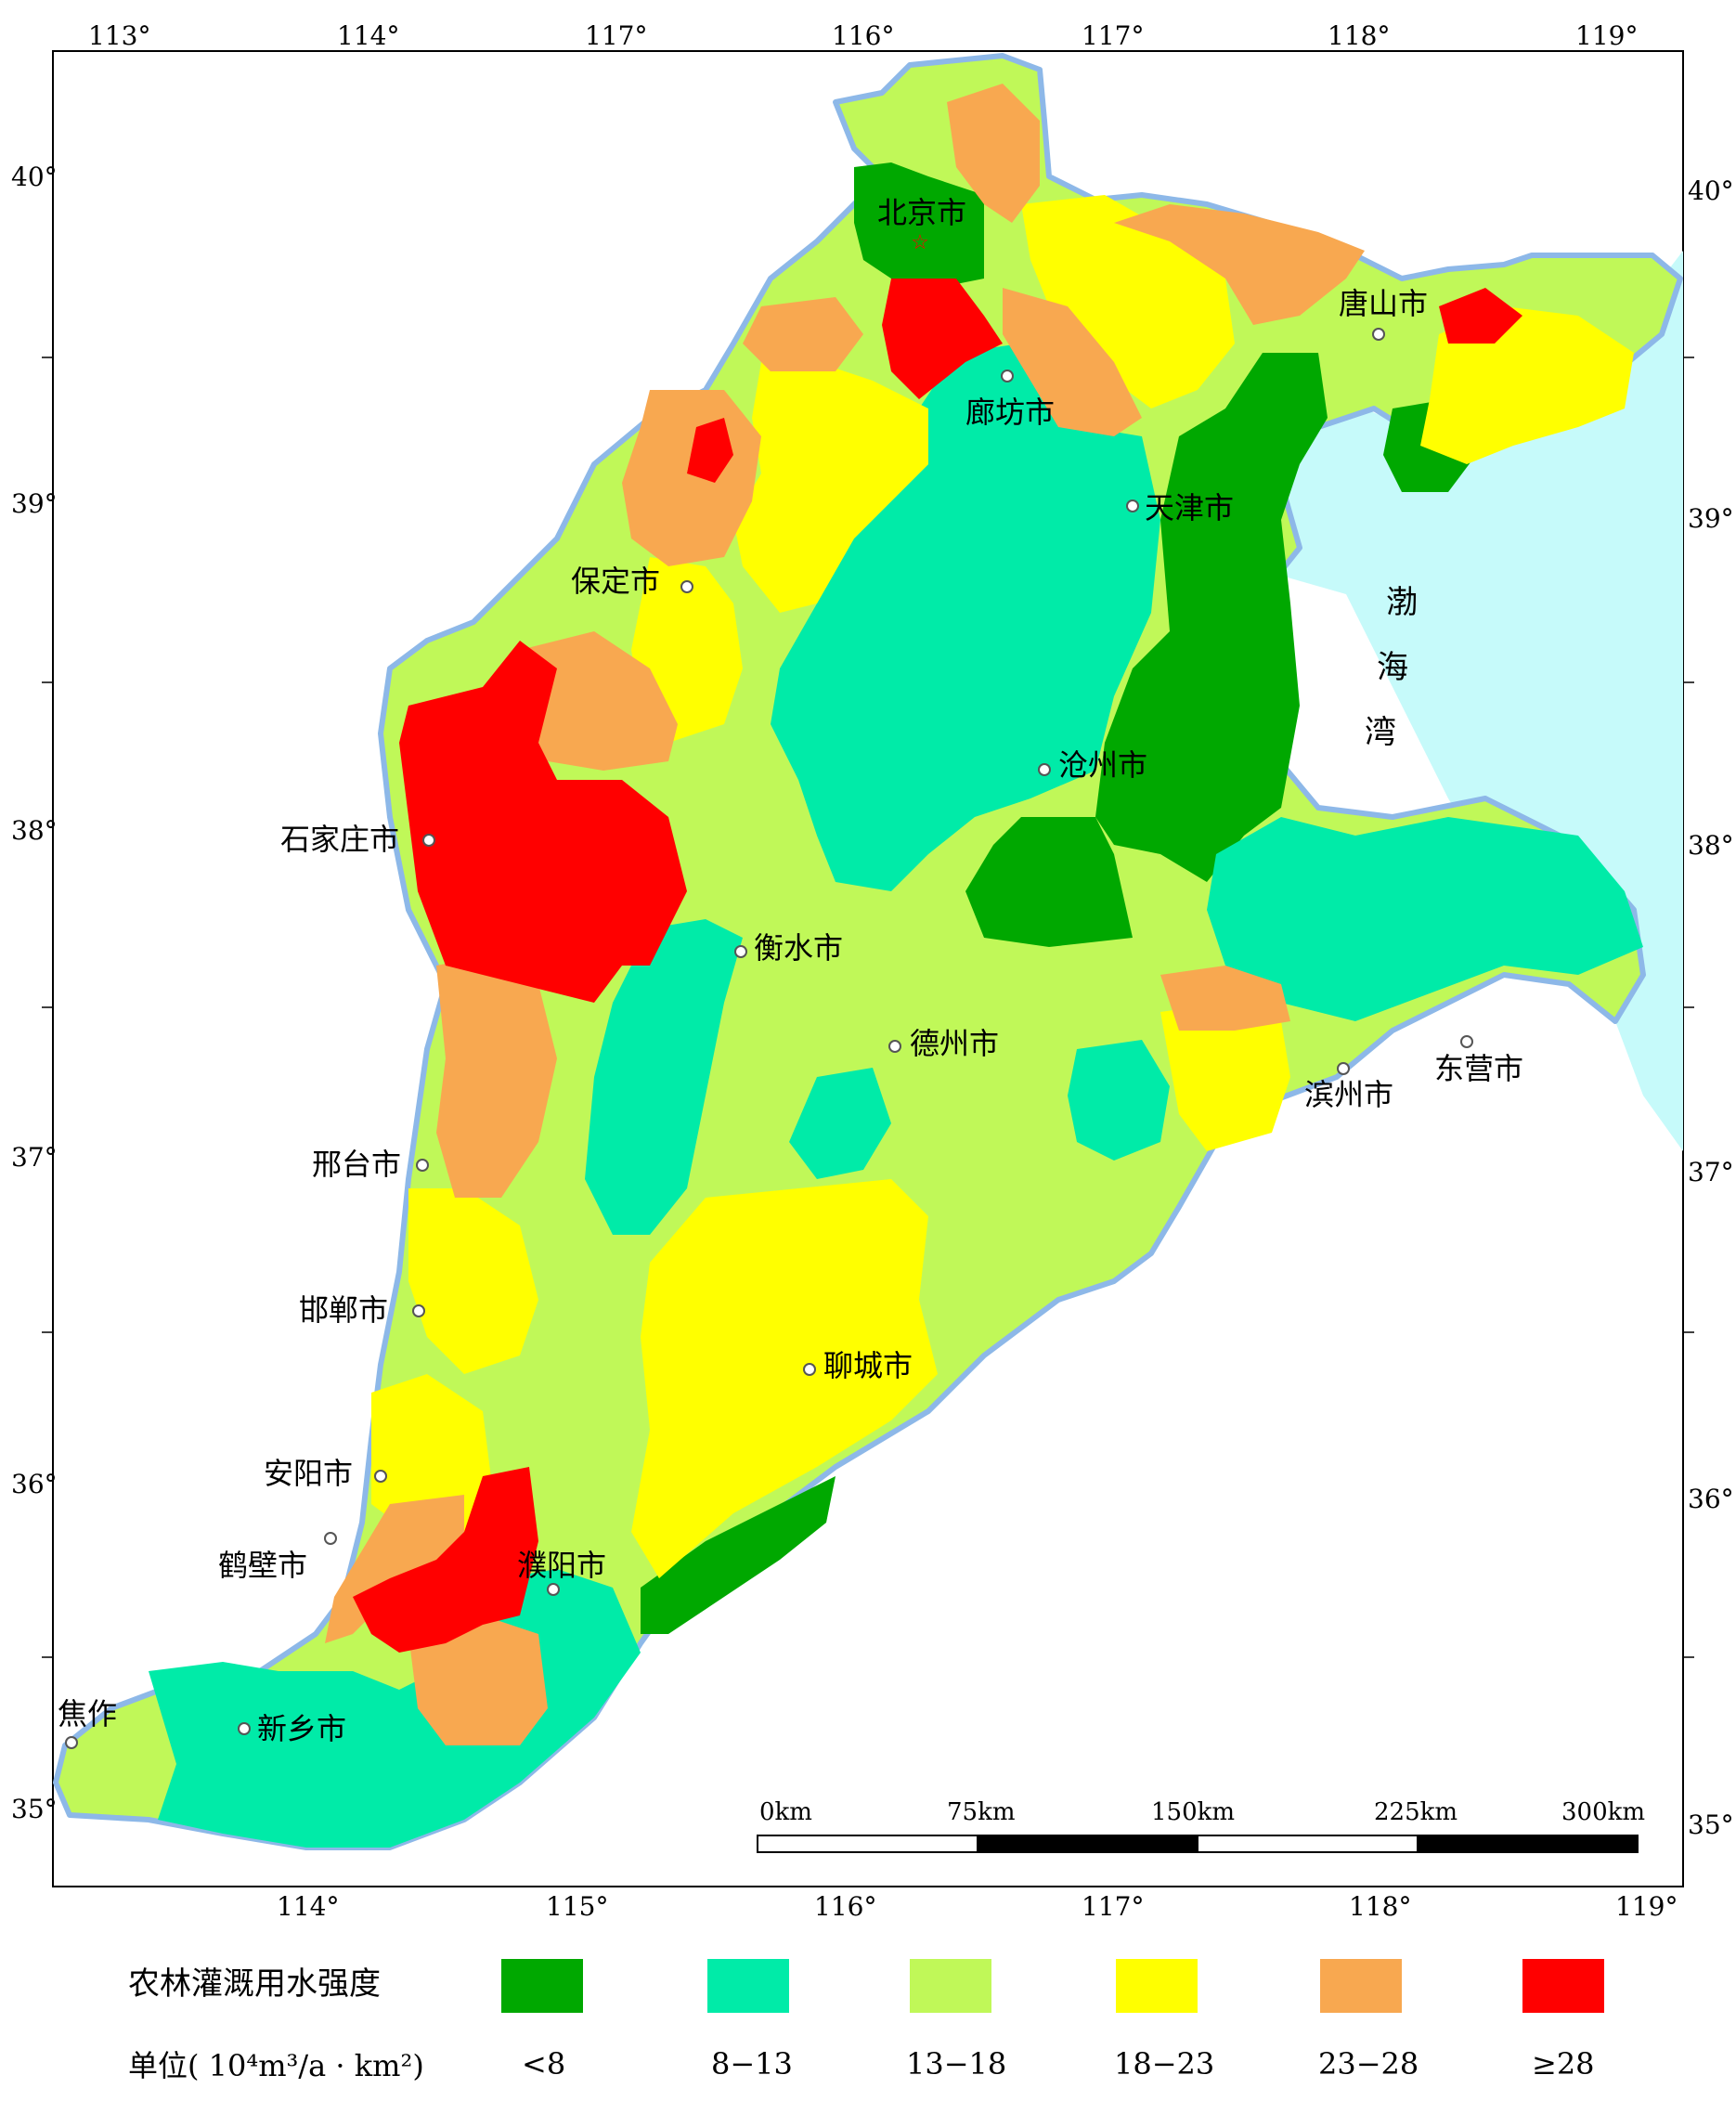 The height and width of the screenshot is (2114, 1736). Describe the element at coordinates (981, 1812) in the screenshot. I see `scale-bar-label: 75km` at that location.